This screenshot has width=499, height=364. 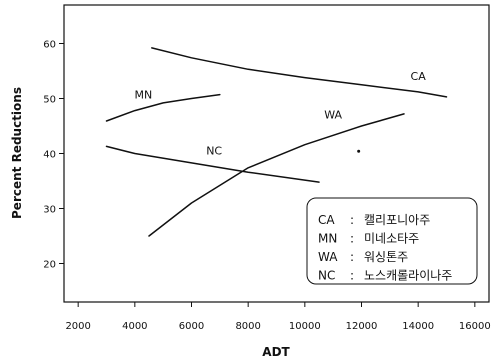 What do you see at coordinates (163, 107) in the screenshot?
I see `series-line-mn` at bounding box center [163, 107].